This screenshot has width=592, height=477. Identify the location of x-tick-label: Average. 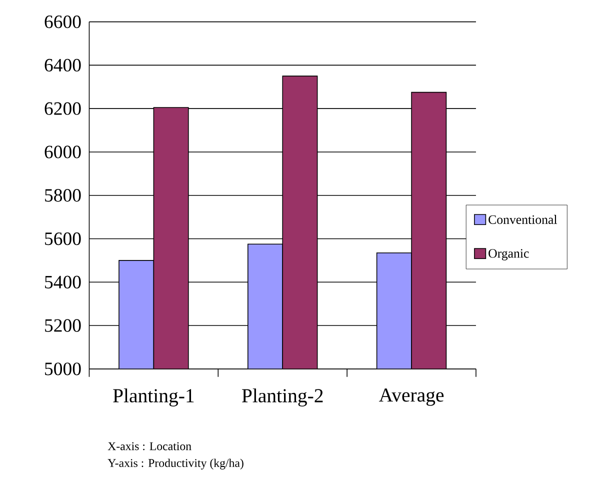
(411, 397).